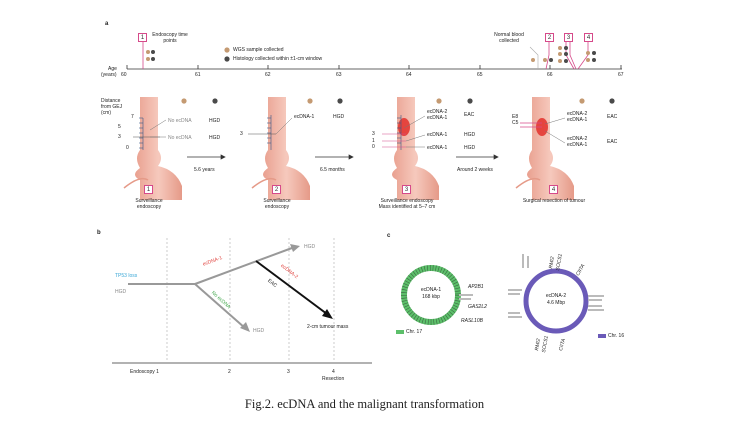  I want to click on stage3-marker: 3, so click(406, 189).